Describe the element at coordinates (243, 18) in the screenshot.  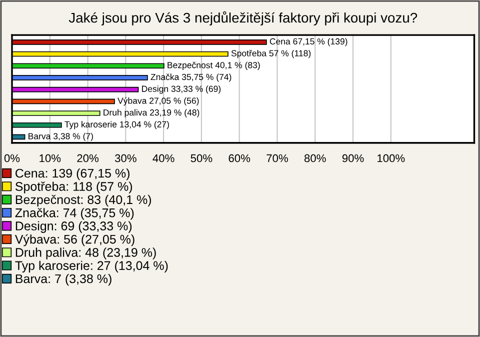
I see `chart-title: Jaké jsou pro Vás 3 nejdůležitější faktory při koupi vozu?` at that location.